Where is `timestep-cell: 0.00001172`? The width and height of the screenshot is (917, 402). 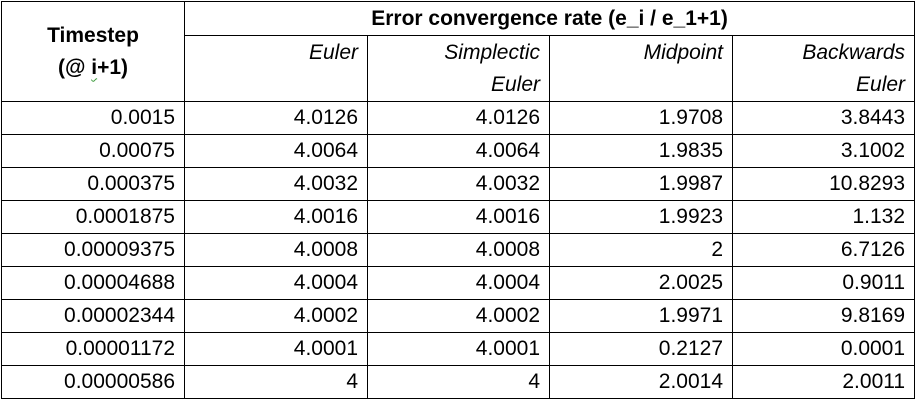
timestep-cell: 0.00001172 is located at coordinates (93, 349).